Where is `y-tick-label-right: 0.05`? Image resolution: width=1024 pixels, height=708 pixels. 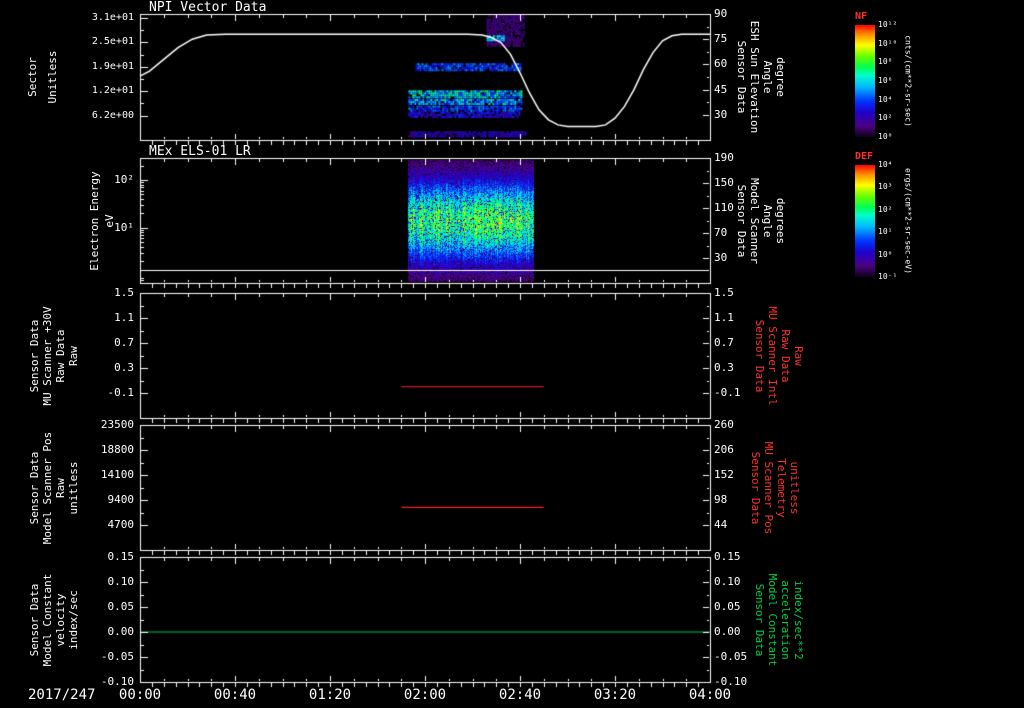
y-tick-label-right: 0.05 is located at coordinates (727, 606).